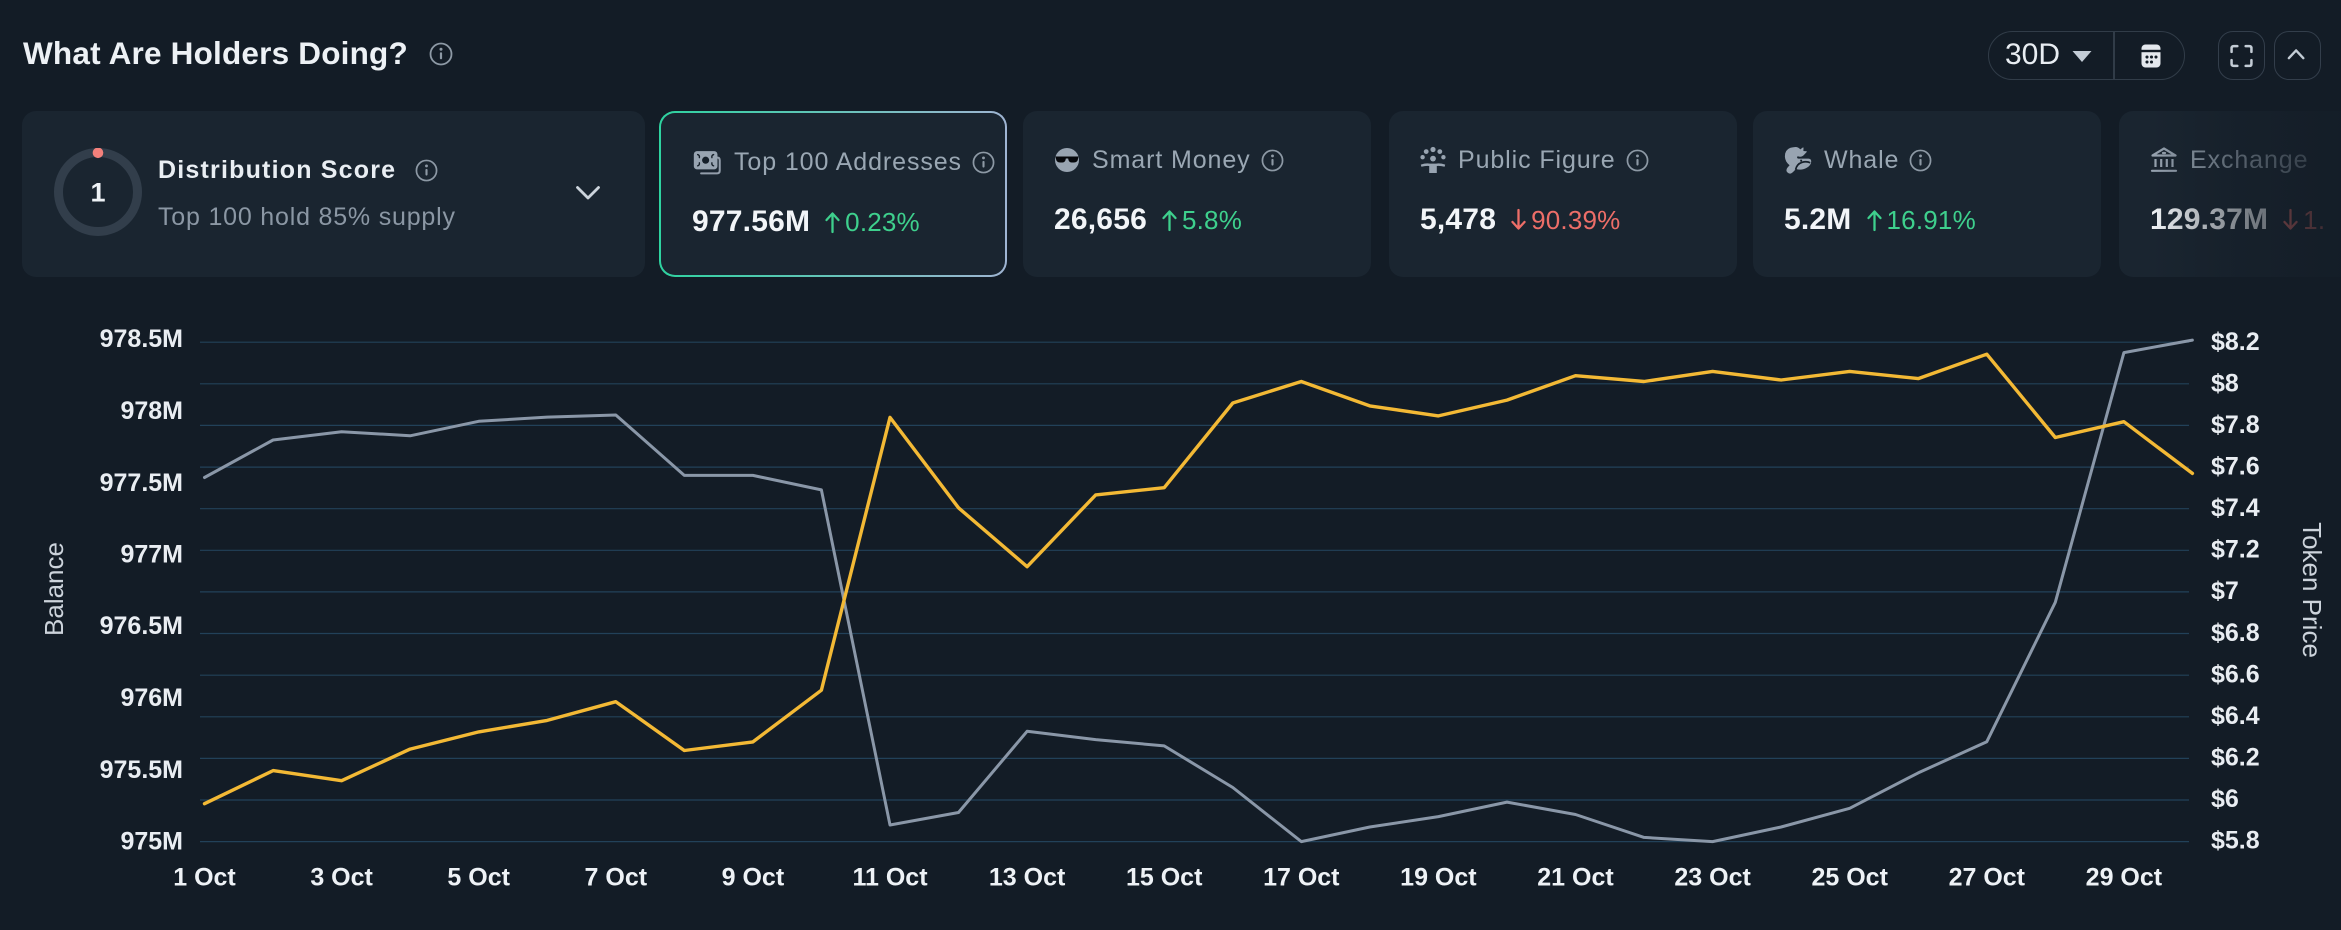  Describe the element at coordinates (141, 339) in the screenshot. I see `svg-text: 978.5M` at that location.